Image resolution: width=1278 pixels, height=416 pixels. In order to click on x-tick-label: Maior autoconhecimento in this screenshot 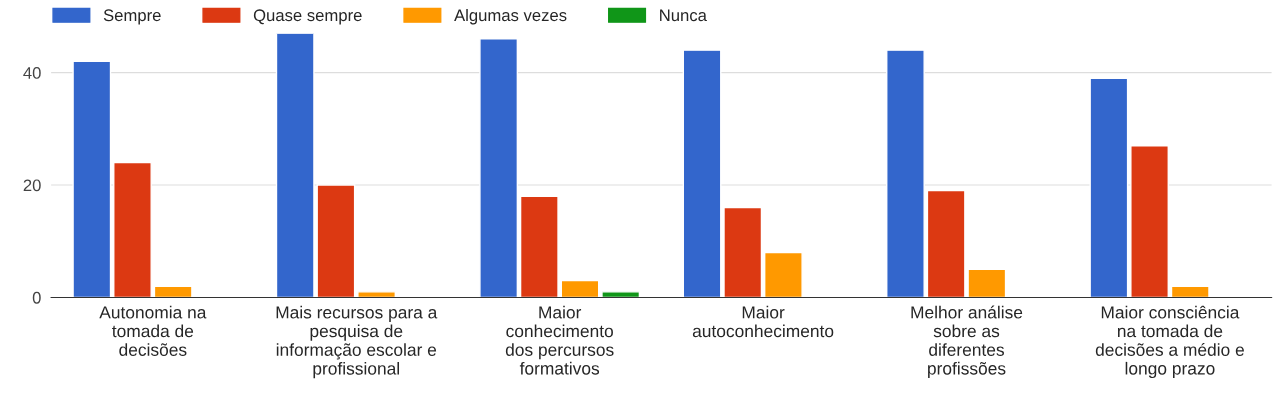, I will do `click(763, 321)`.